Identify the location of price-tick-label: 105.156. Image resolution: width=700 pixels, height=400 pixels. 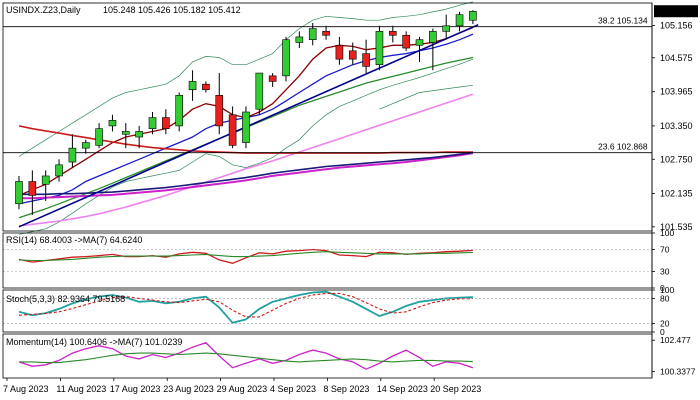
(676, 25).